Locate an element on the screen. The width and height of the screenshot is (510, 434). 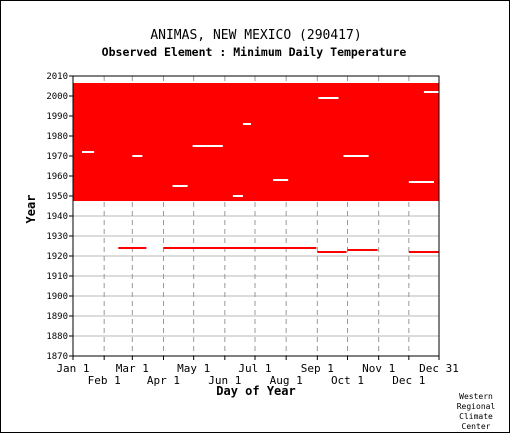
y-tick-label: 1940 is located at coordinates (57, 217).